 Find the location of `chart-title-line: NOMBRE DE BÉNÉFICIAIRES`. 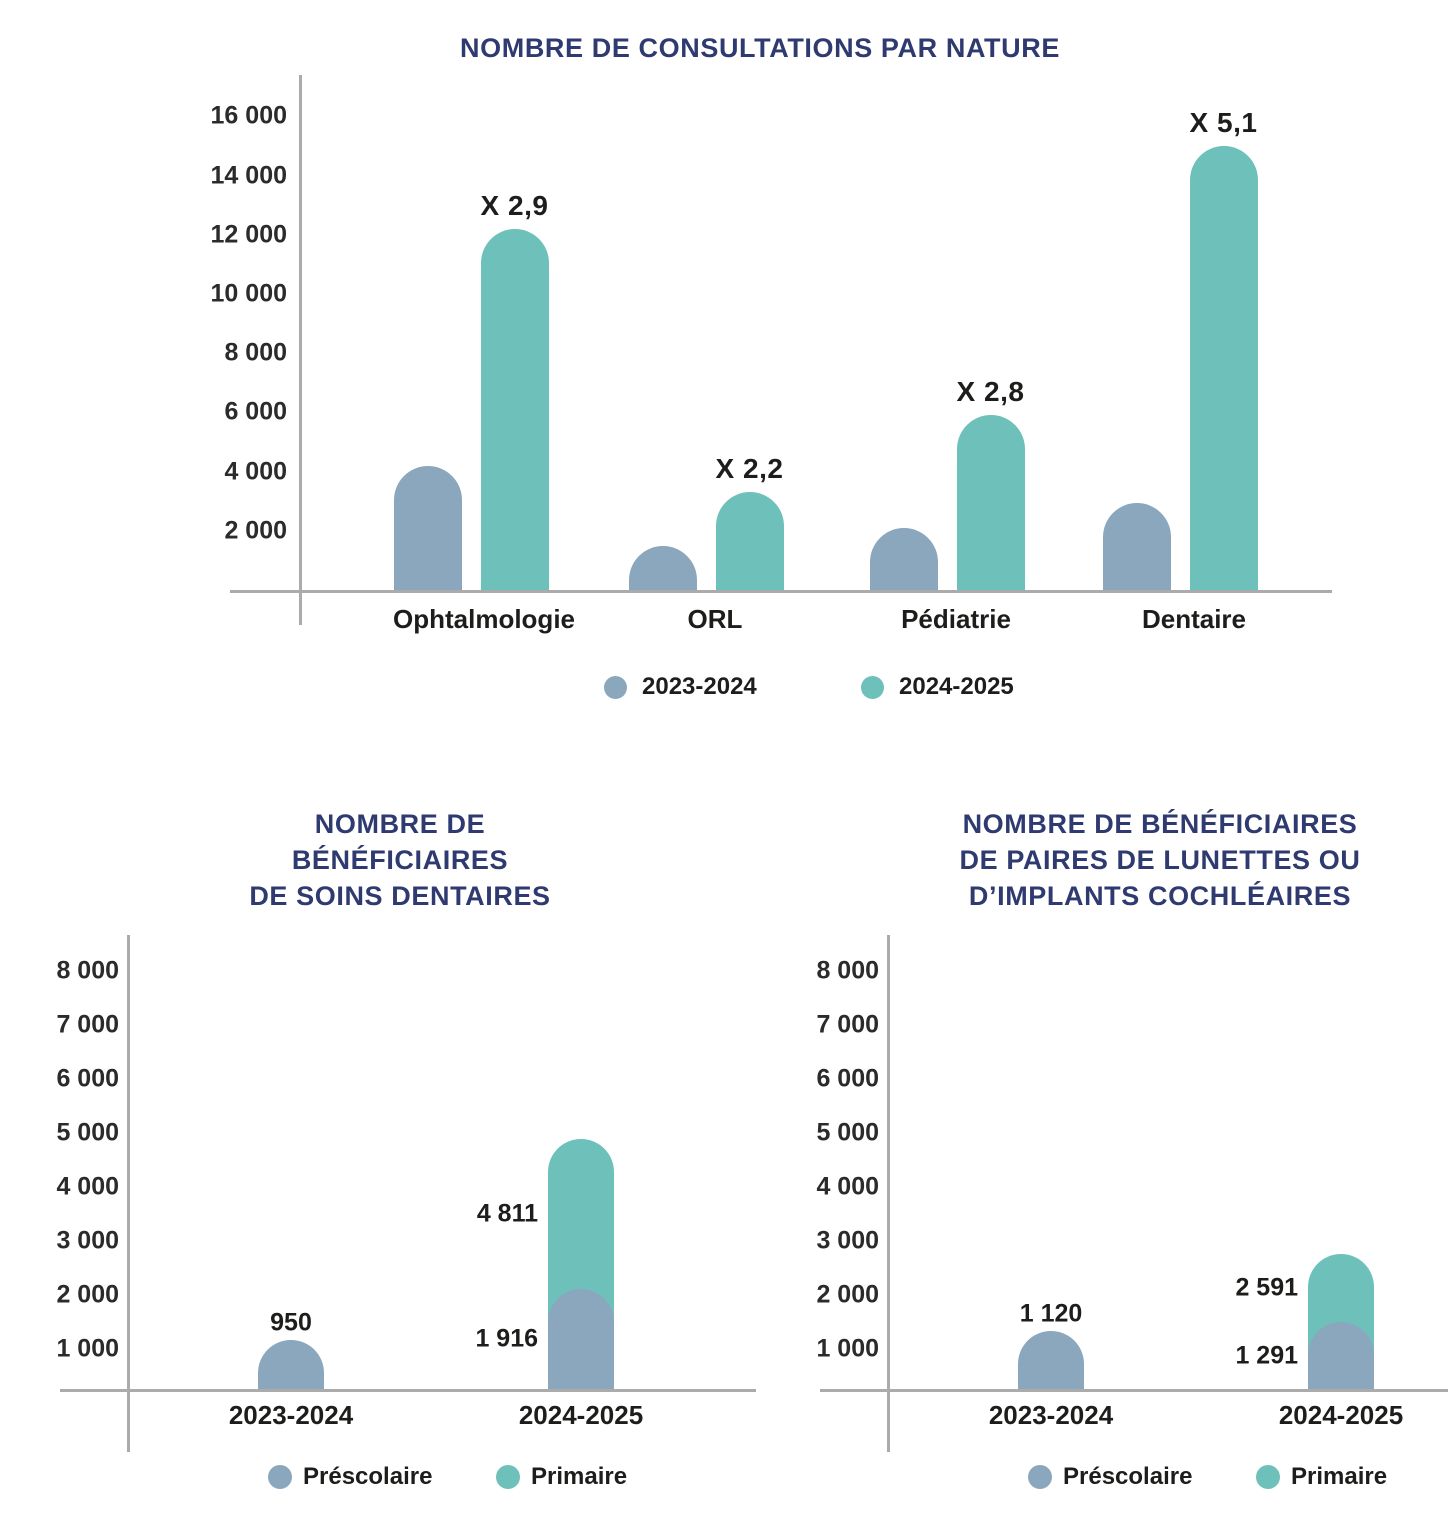

chart-title-line: NOMBRE DE BÉNÉFICIAIRES is located at coordinates (1160, 824).